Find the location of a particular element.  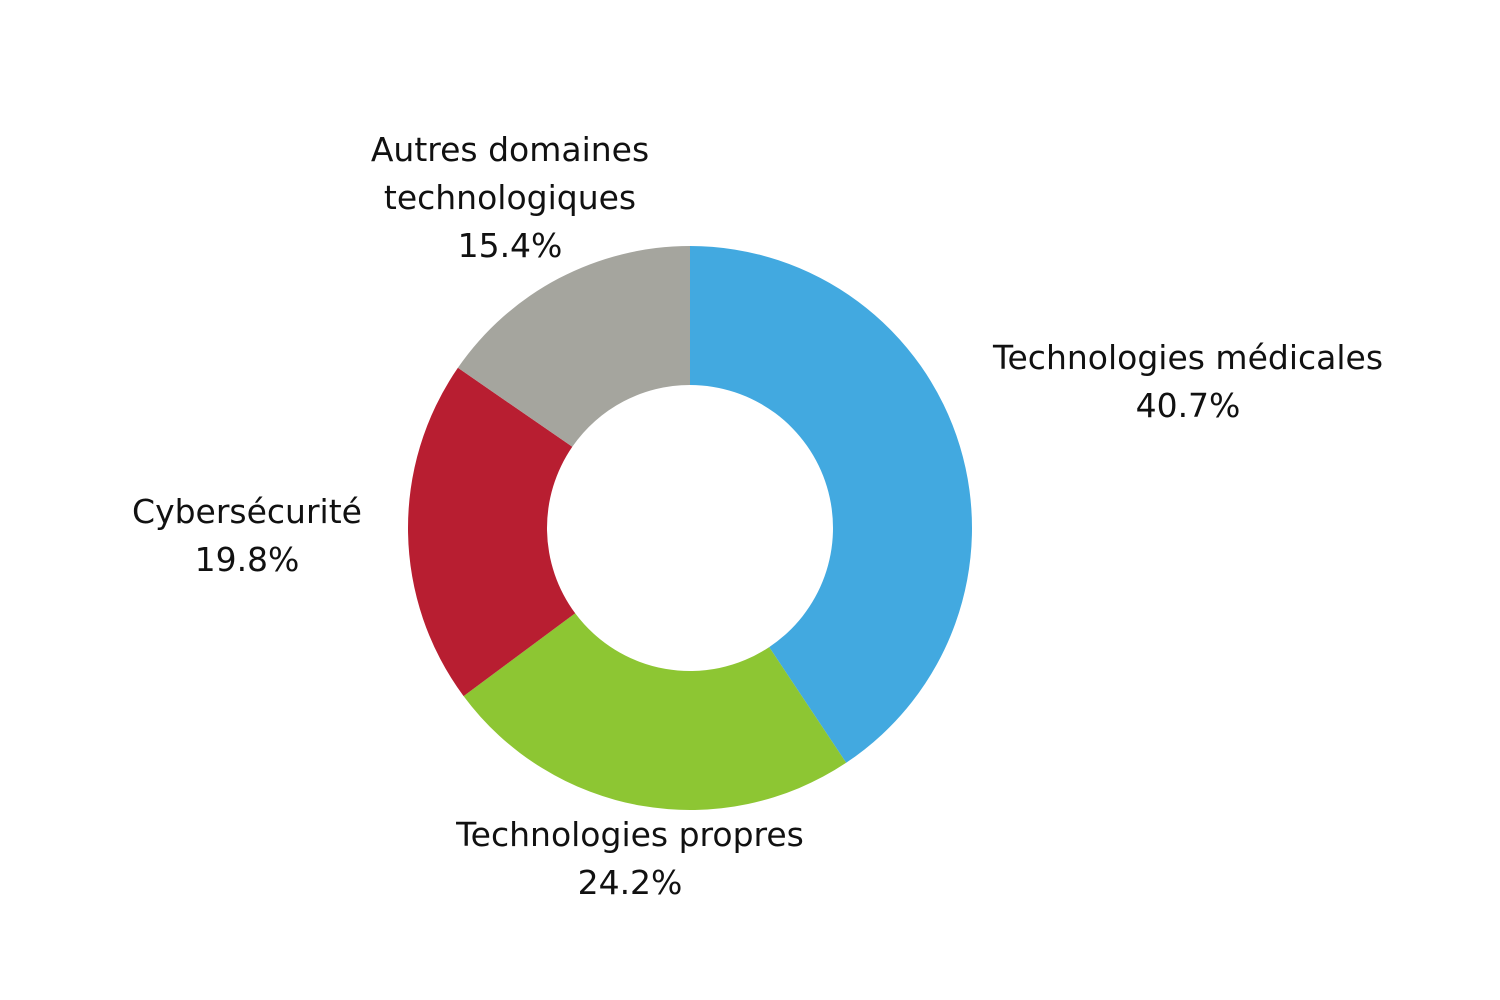

slice-label: Cybersécurité 19.8% is located at coordinates (247, 536).